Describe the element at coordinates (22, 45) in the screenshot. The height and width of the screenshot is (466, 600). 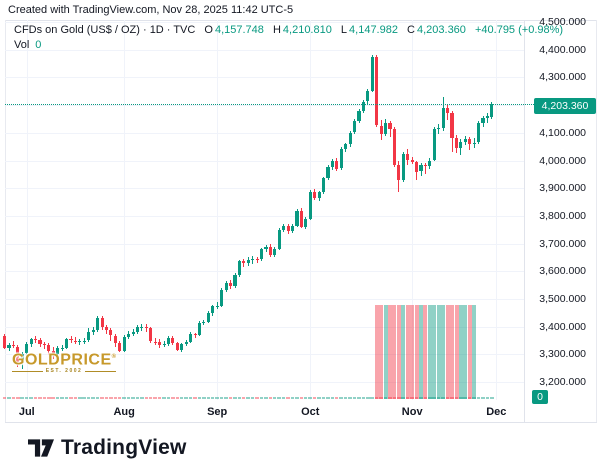
I see `volume-legend-label: Vol` at that location.